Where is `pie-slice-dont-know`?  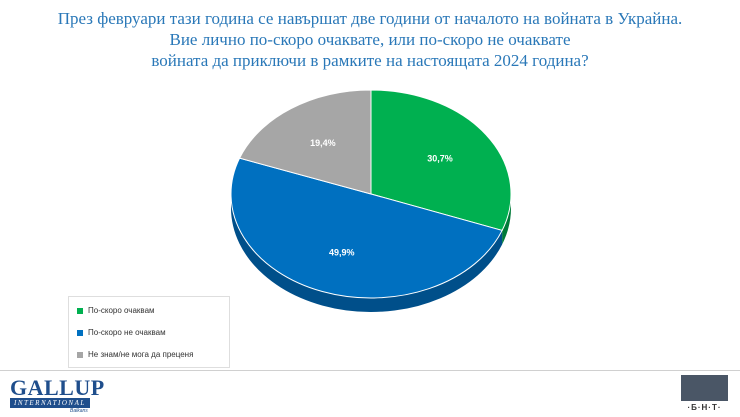
pie-slice-dont-know is located at coordinates (305, 142).